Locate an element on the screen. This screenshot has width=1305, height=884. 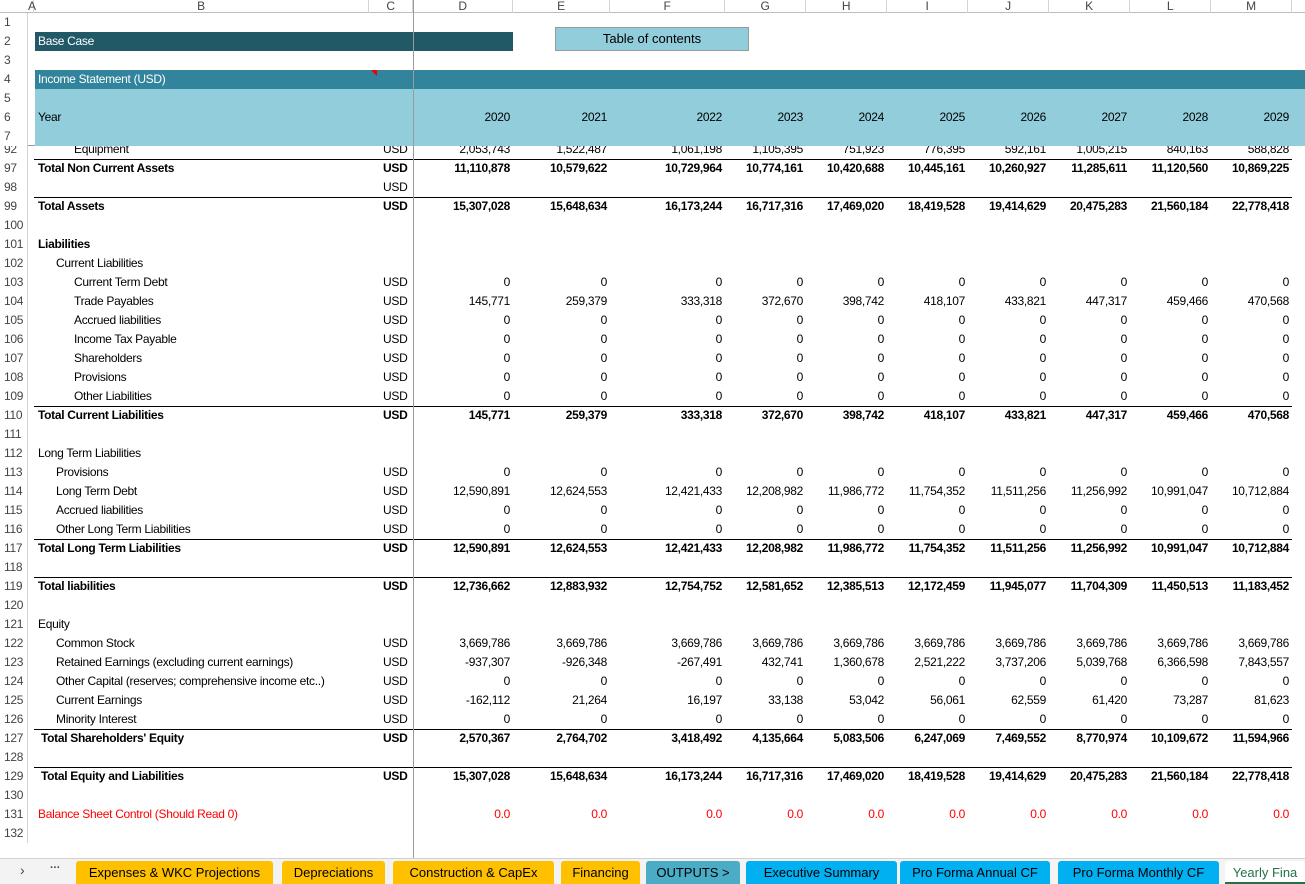
value-cell: 33,138 is located at coordinates (785, 700).